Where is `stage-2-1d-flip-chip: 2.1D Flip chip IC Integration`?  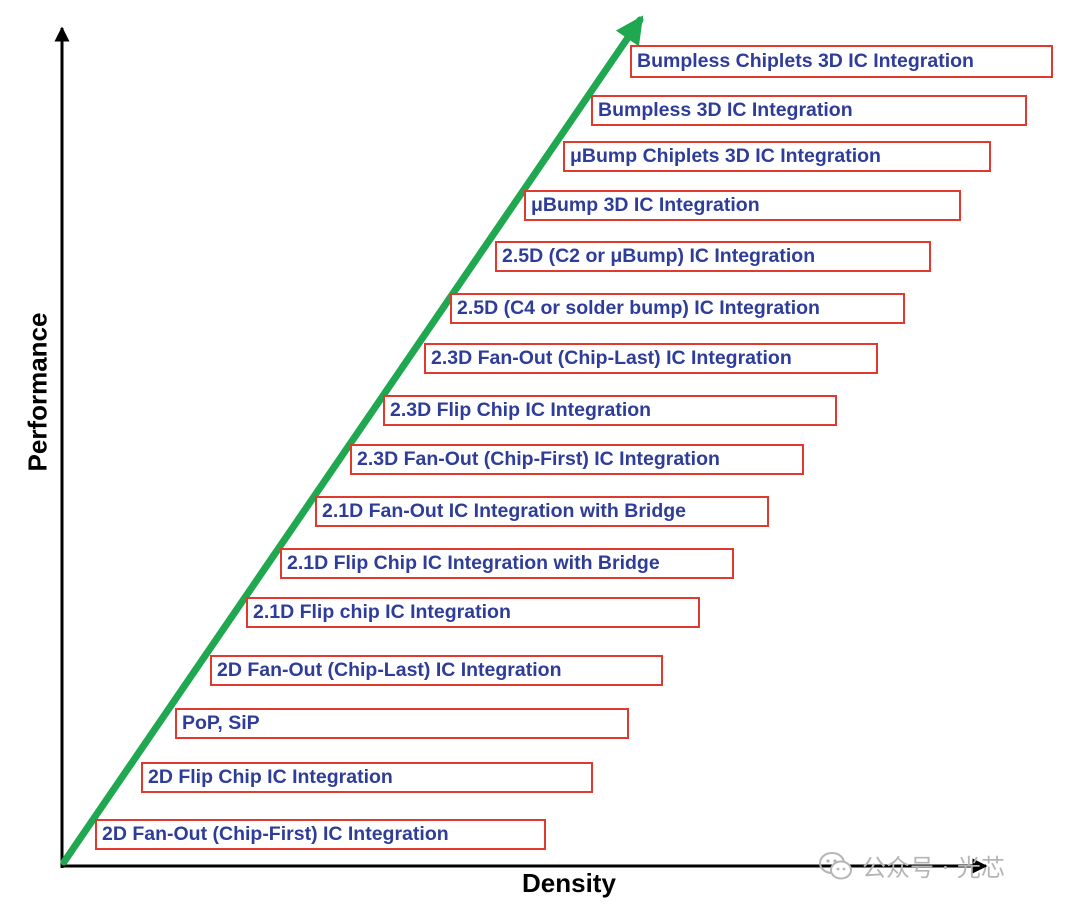 stage-2-1d-flip-chip: 2.1D Flip chip IC Integration is located at coordinates (473, 612).